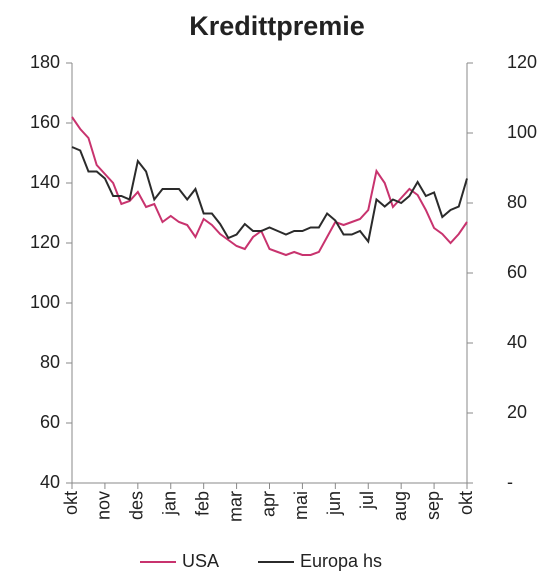  What do you see at coordinates (202, 503) in the screenshot?
I see `x-tick-label: feb` at bounding box center [202, 503].